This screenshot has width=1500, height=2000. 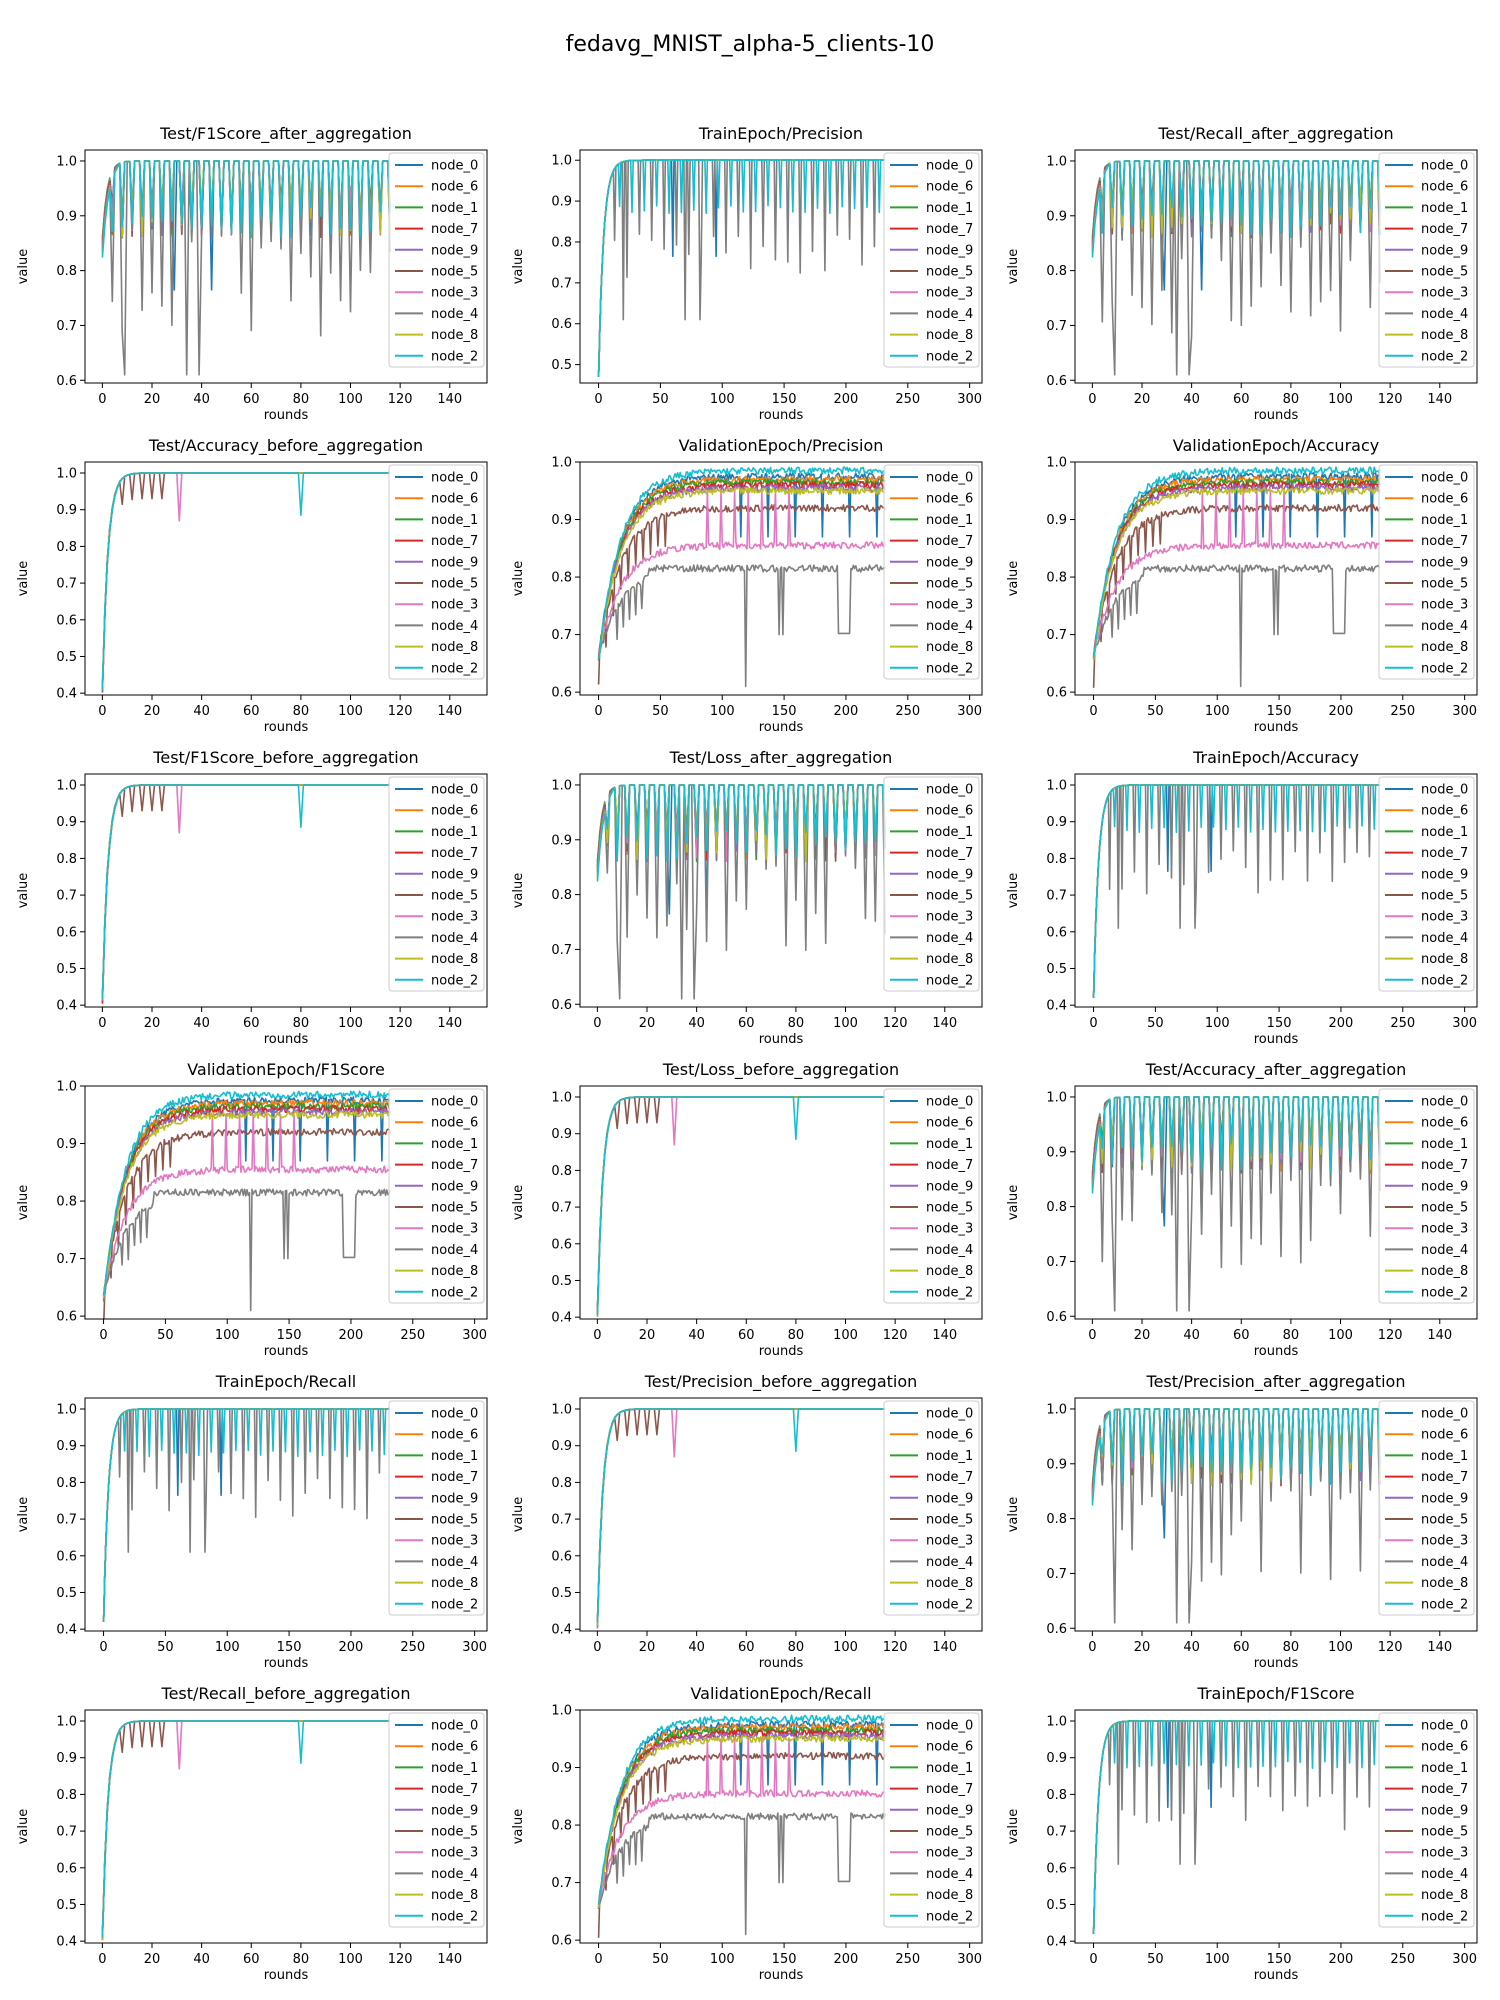 What do you see at coordinates (1464, 1959) in the screenshot?
I see `x-tick-label: 300` at bounding box center [1464, 1959].